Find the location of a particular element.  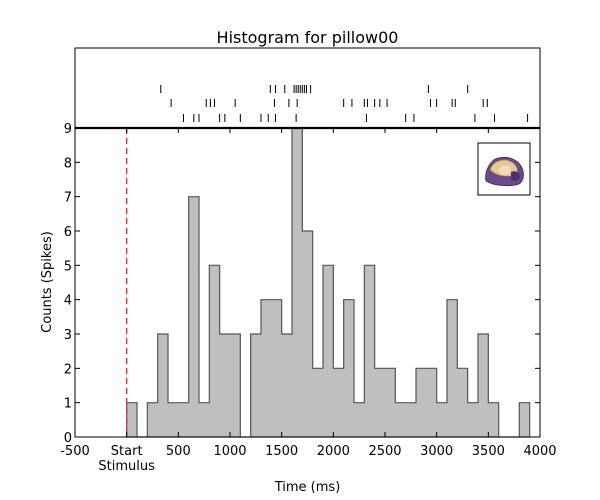

x-tick-label: 2500 is located at coordinates (384, 451).